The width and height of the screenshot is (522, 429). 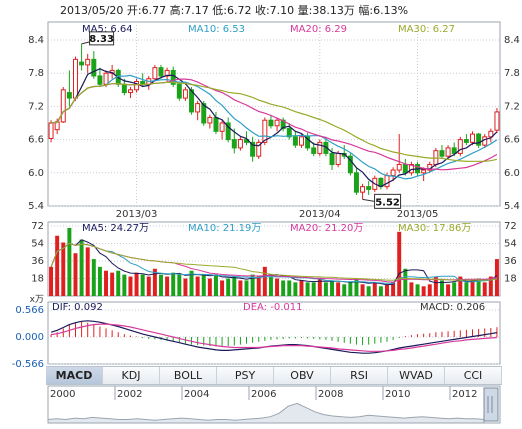 I want to click on volume-ma30-legend: MA30: 17.86万, so click(x=434, y=228).